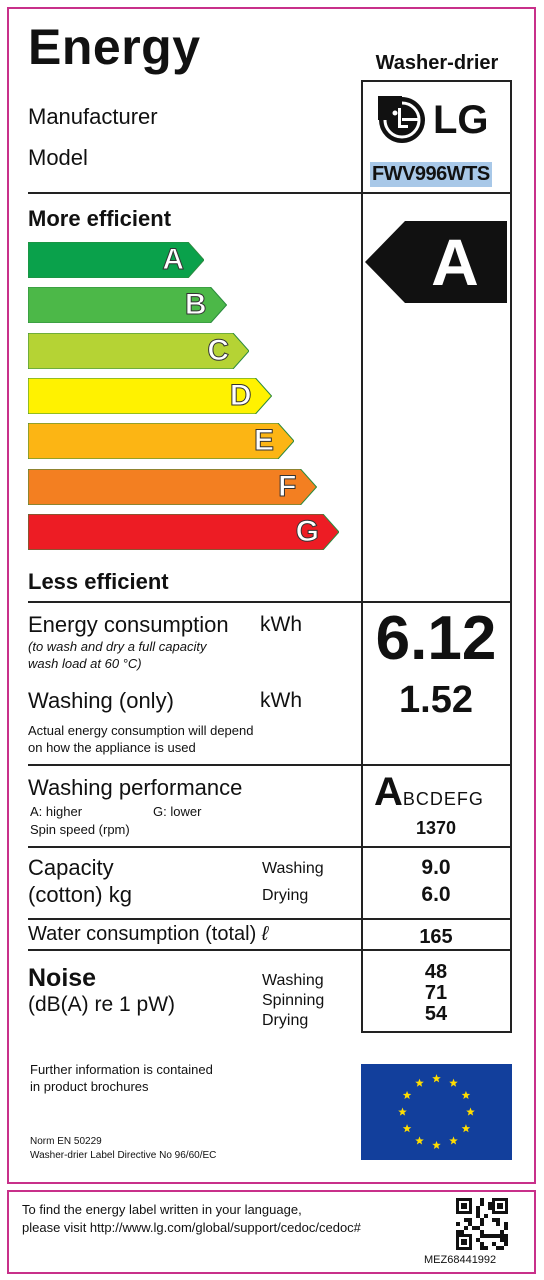 This screenshot has height=1280, width=544. Describe the element at coordinates (85, 663) in the screenshot. I see `energy-note-2: wash load at 60 °C)` at that location.